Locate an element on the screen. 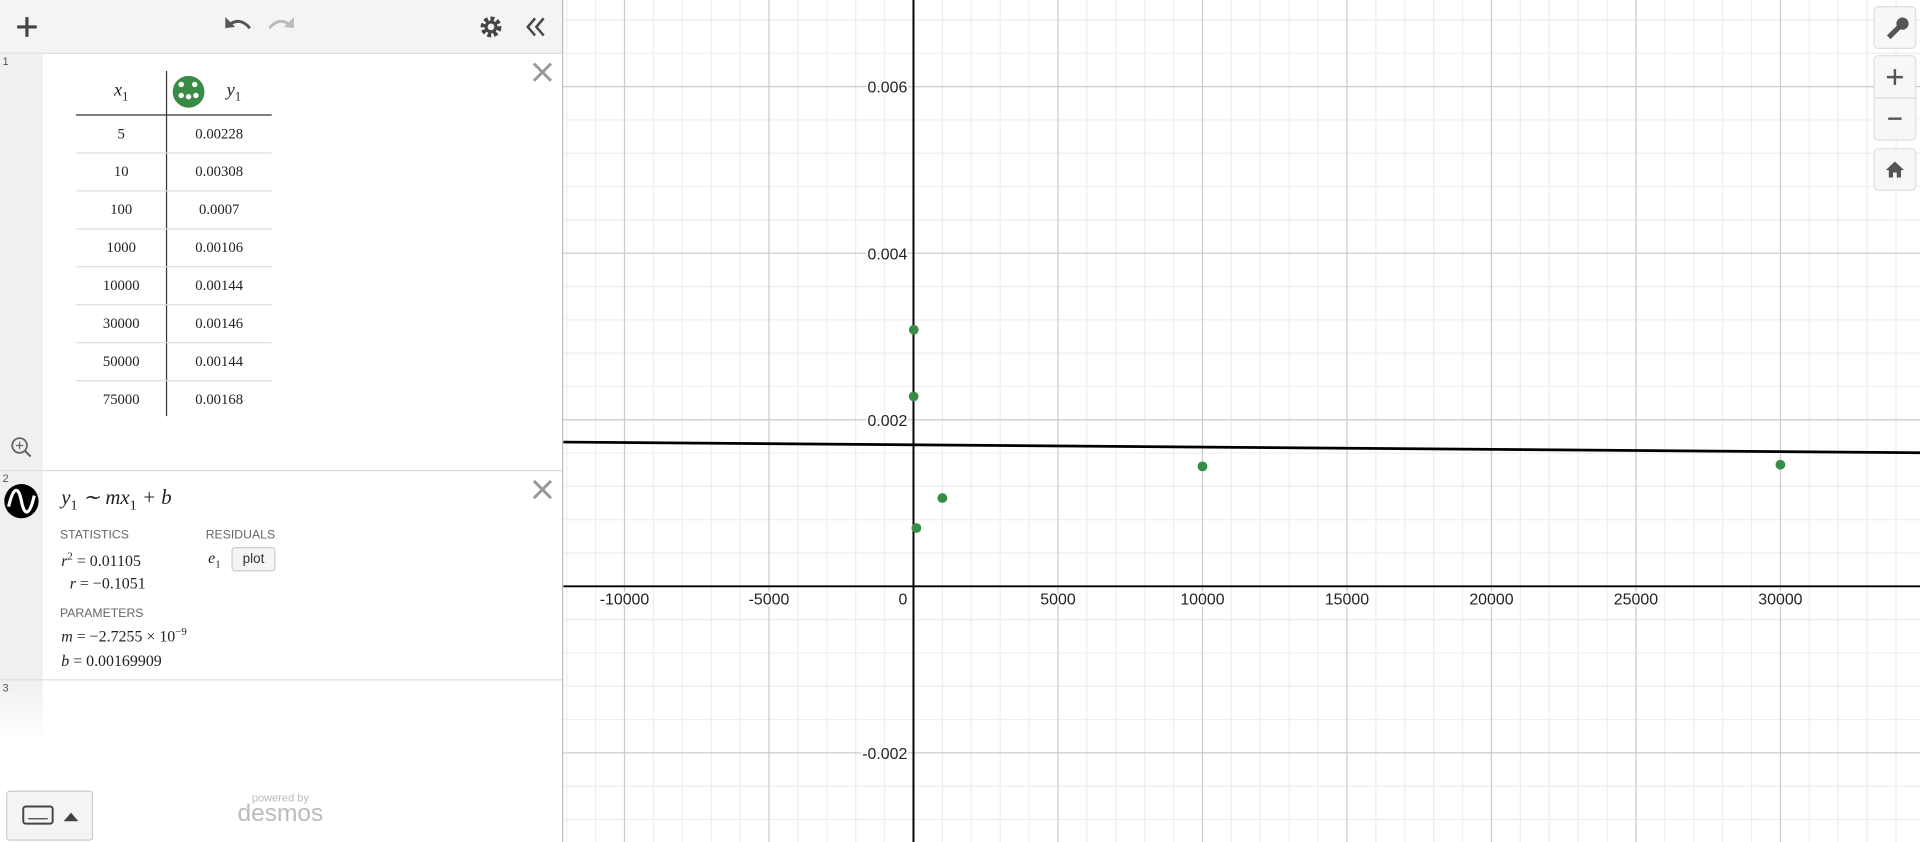 This screenshot has width=1920, height=842. add-button is located at coordinates (27, 27).